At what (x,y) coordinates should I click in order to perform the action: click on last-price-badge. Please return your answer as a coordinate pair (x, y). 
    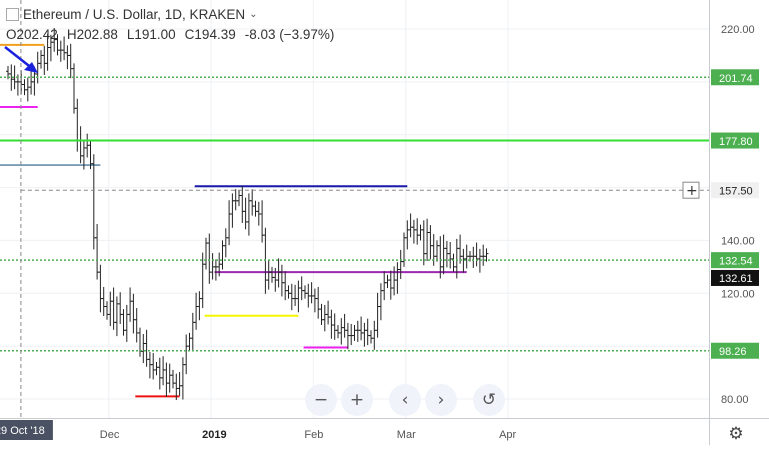
    Looking at the image, I should click on (735, 277).